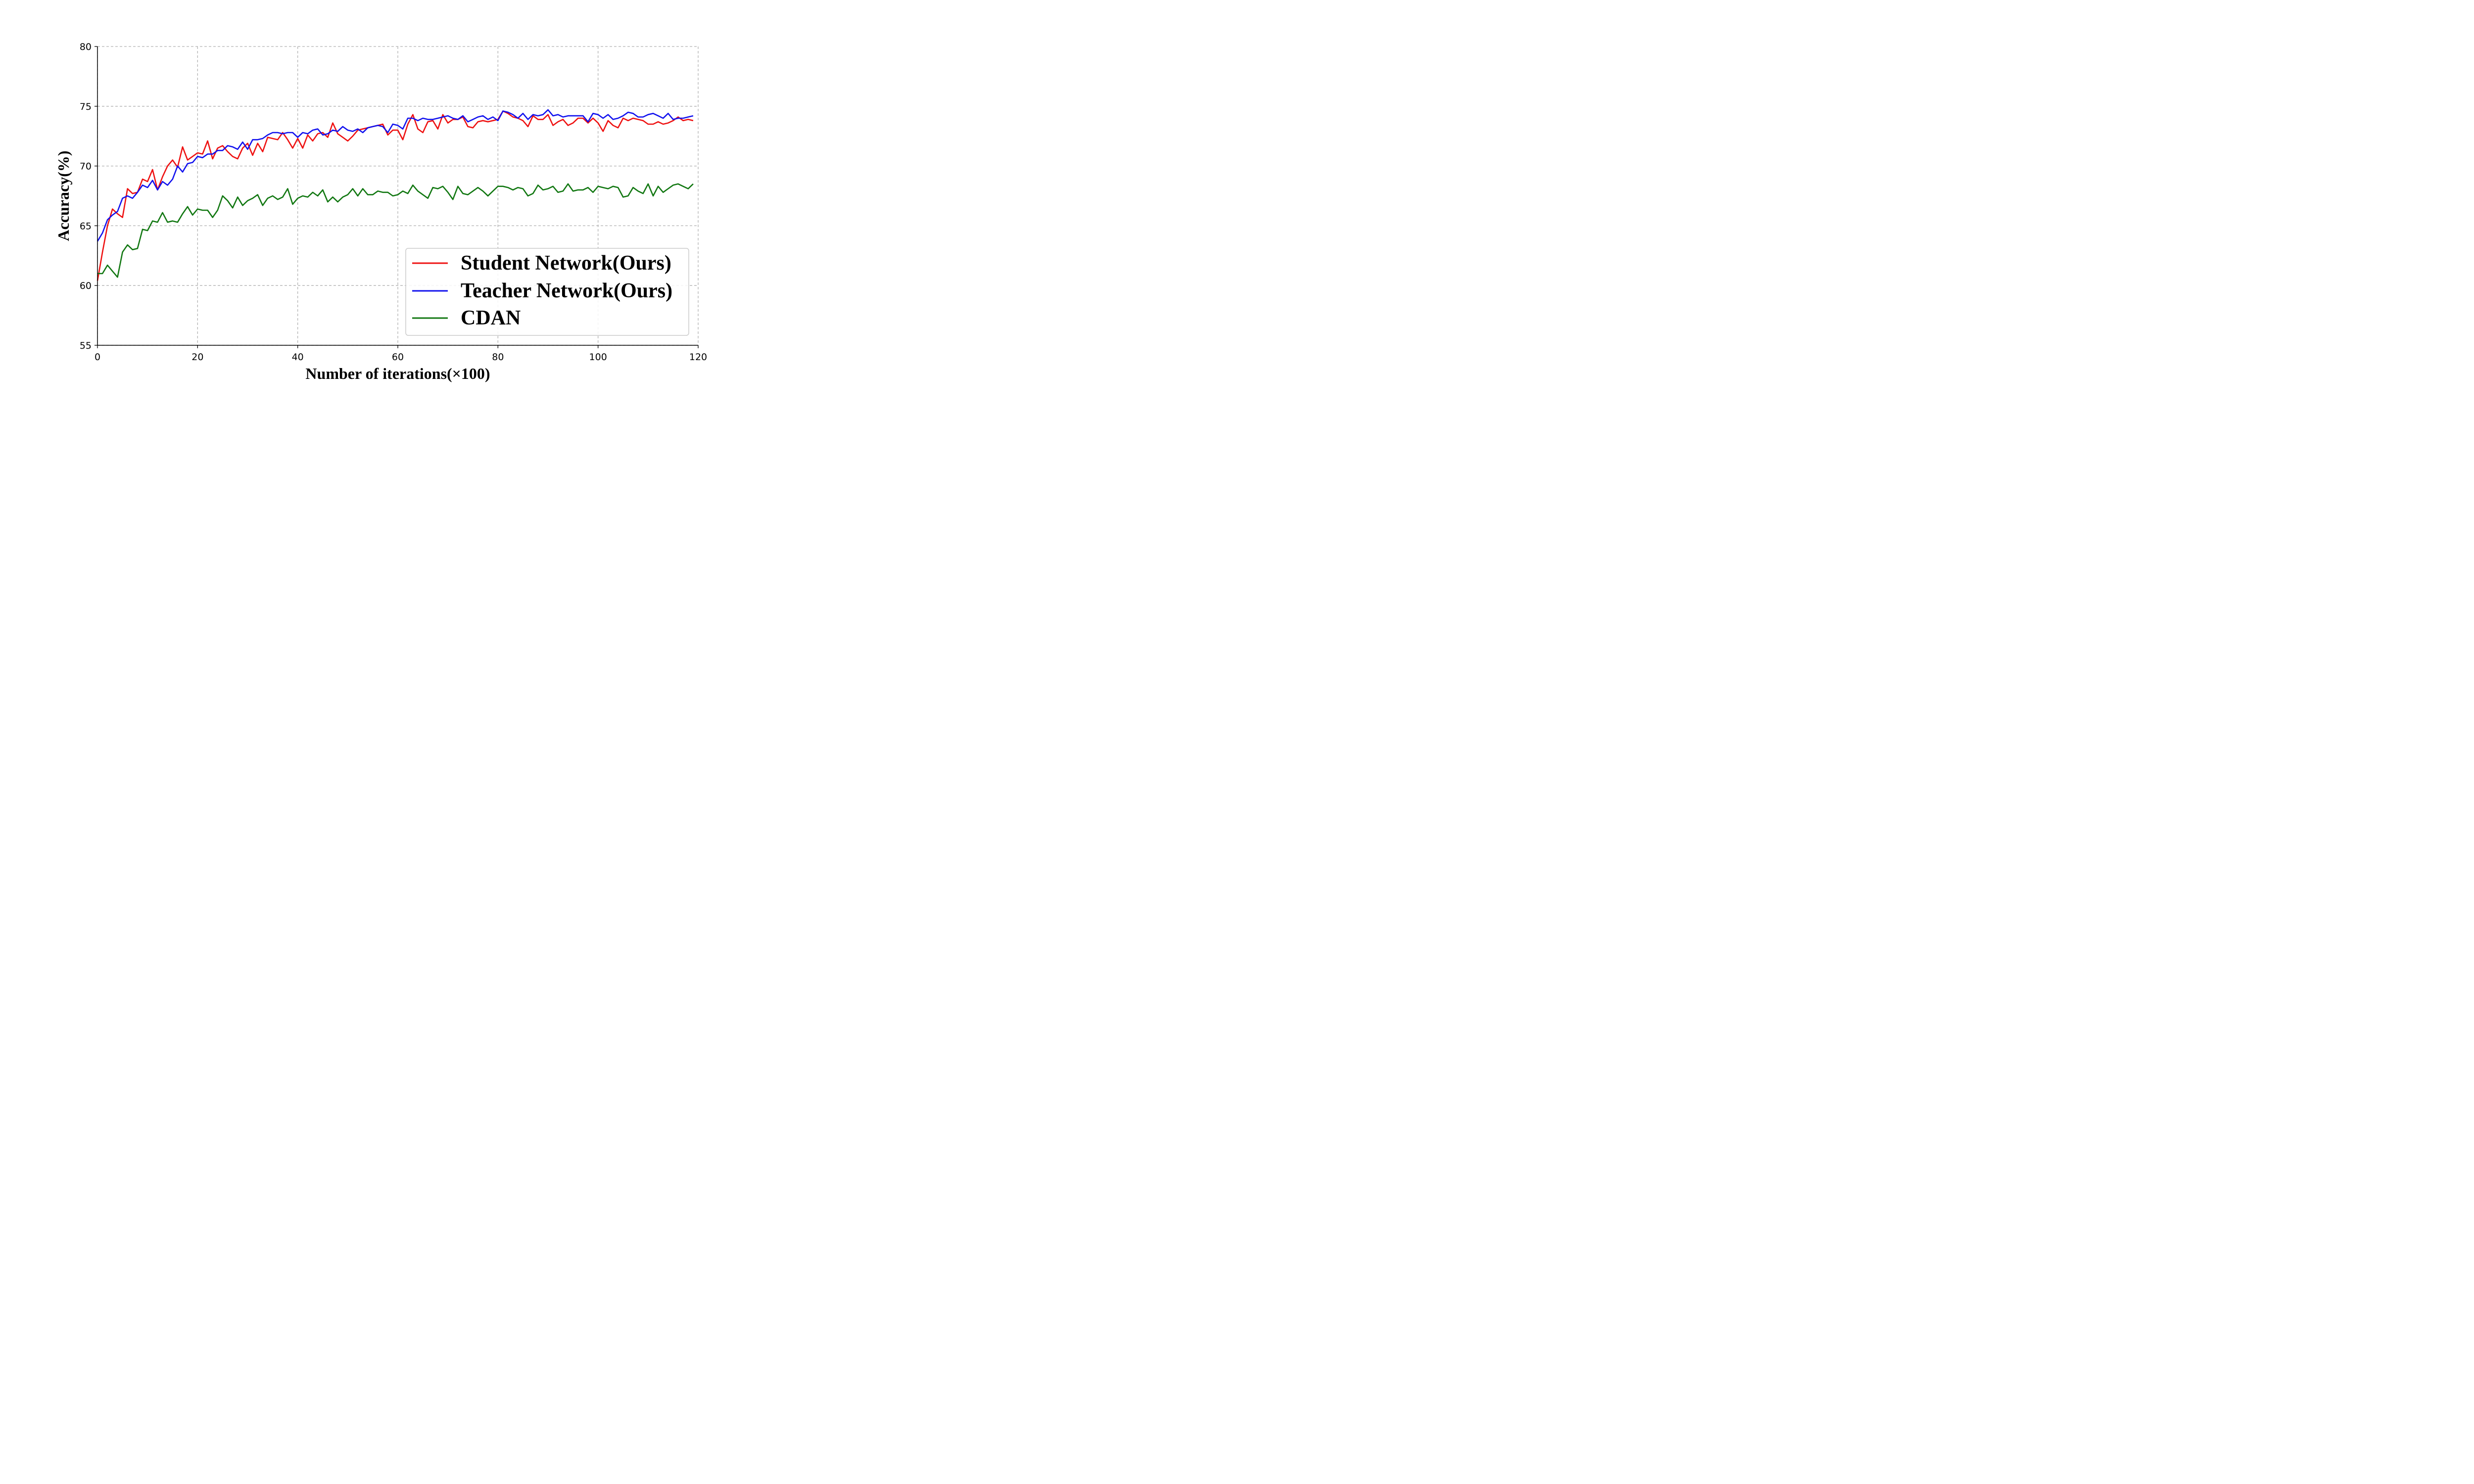 The height and width of the screenshot is (1484, 2474). Describe the element at coordinates (298, 357) in the screenshot. I see `x-tick-label: 40` at that location.